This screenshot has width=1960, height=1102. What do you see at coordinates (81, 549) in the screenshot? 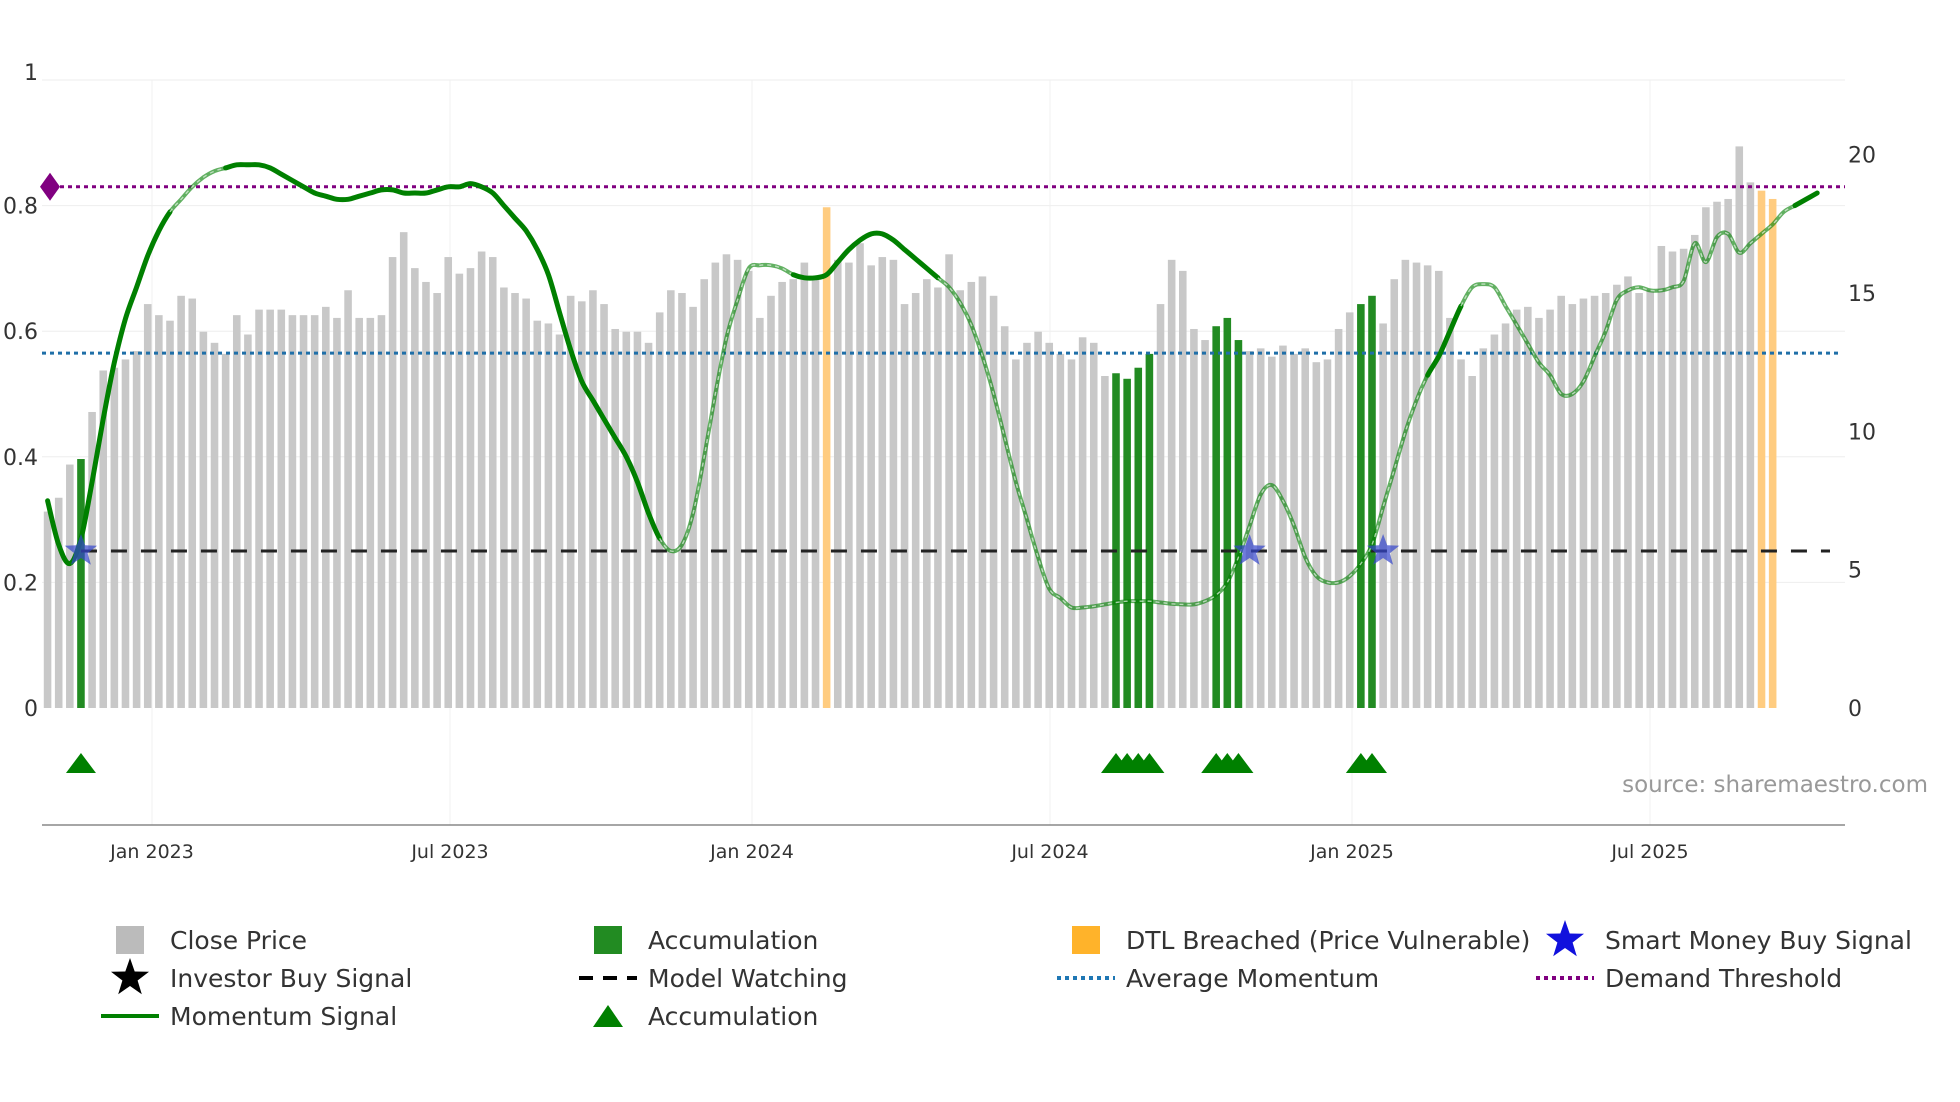
I see `smart-money-buy-star` at bounding box center [81, 549].